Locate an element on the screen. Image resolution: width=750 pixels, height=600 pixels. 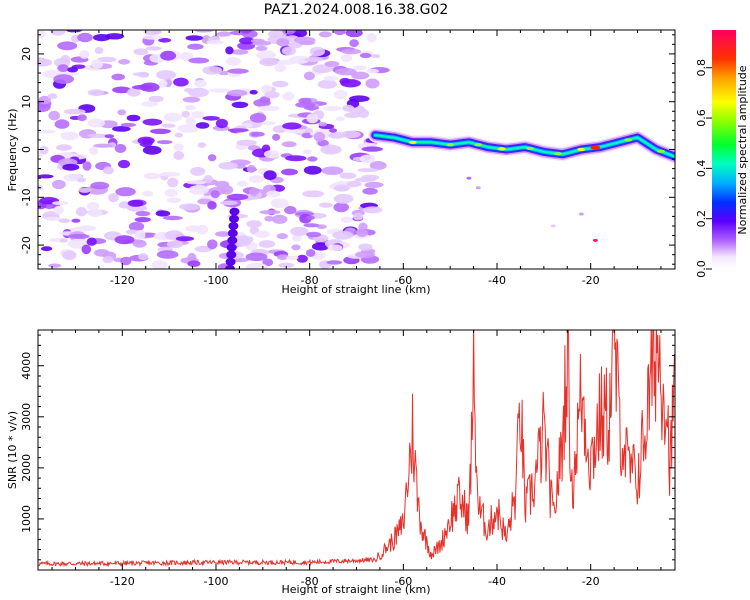
x-tick-label: -120 is located at coordinates (122, 581).